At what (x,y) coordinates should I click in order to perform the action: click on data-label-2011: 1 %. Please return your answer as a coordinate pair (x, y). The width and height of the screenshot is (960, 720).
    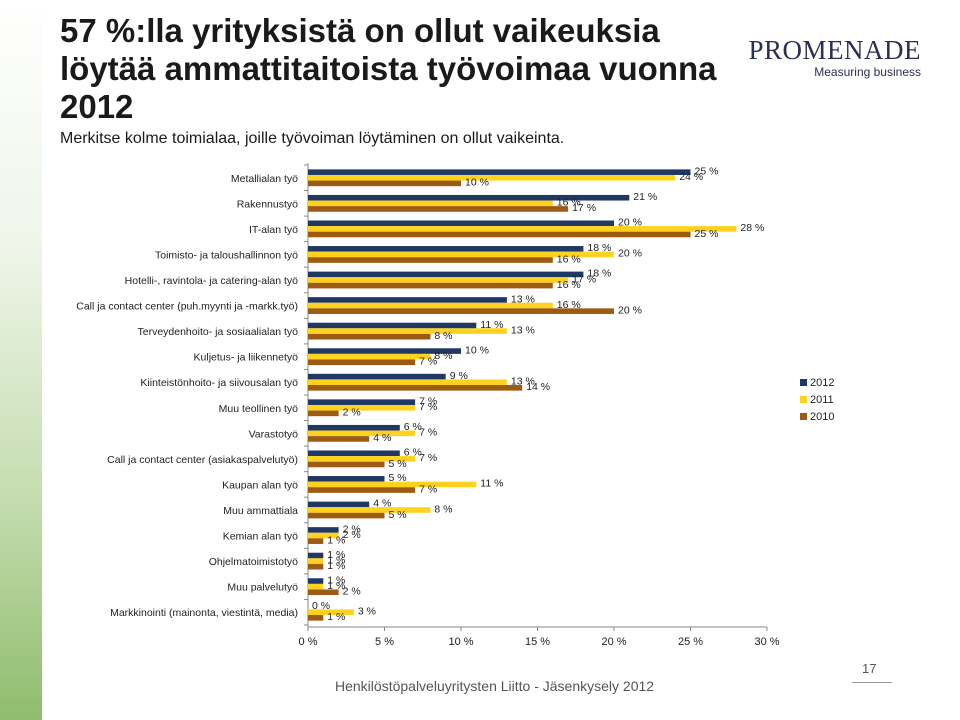
    Looking at the image, I should click on (336, 560).